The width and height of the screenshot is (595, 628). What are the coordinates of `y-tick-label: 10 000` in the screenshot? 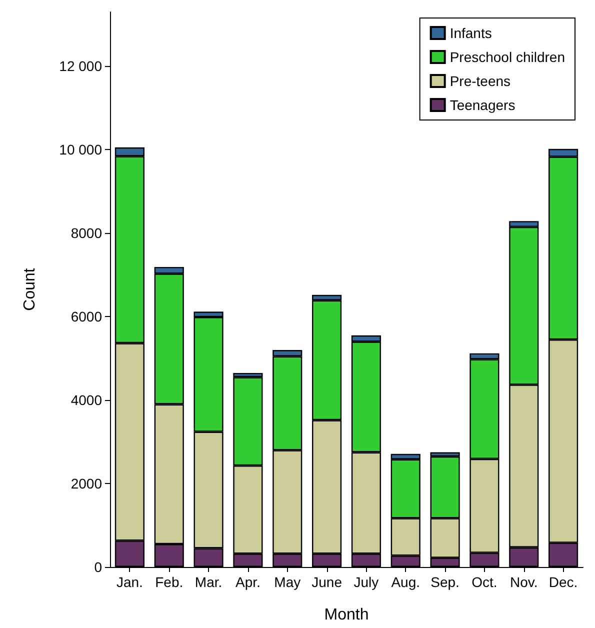 It's located at (80, 150).